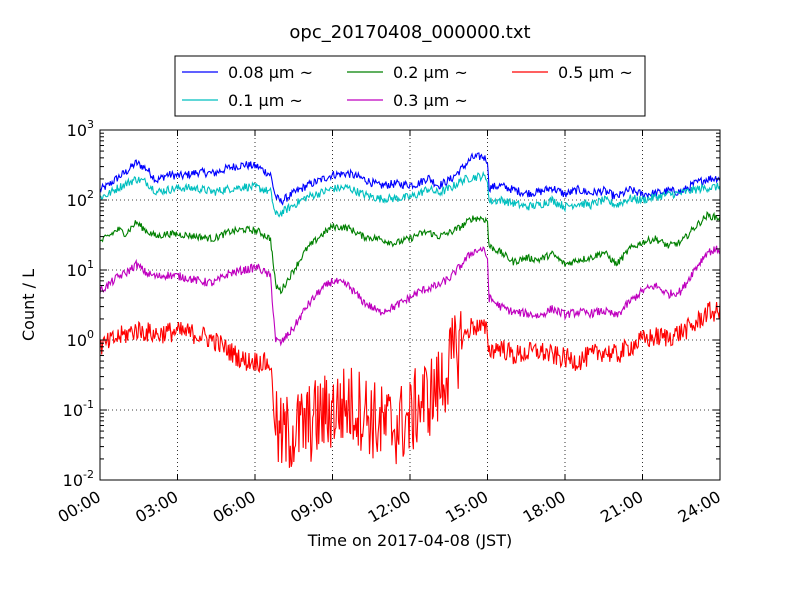  Describe the element at coordinates (80, 199) in the screenshot. I see `y-tick-label: 10²` at that location.